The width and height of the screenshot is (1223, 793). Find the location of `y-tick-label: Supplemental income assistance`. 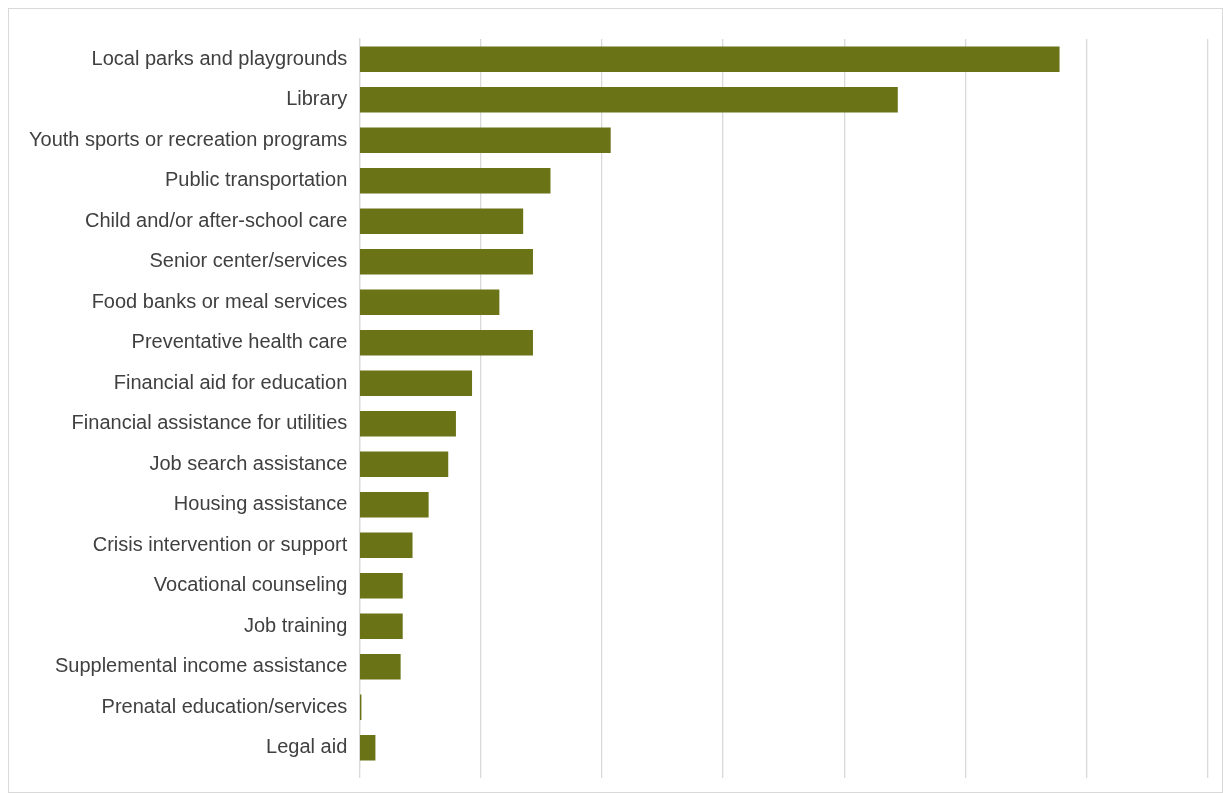

y-tick-label: Supplemental income assistance is located at coordinates (201, 665).